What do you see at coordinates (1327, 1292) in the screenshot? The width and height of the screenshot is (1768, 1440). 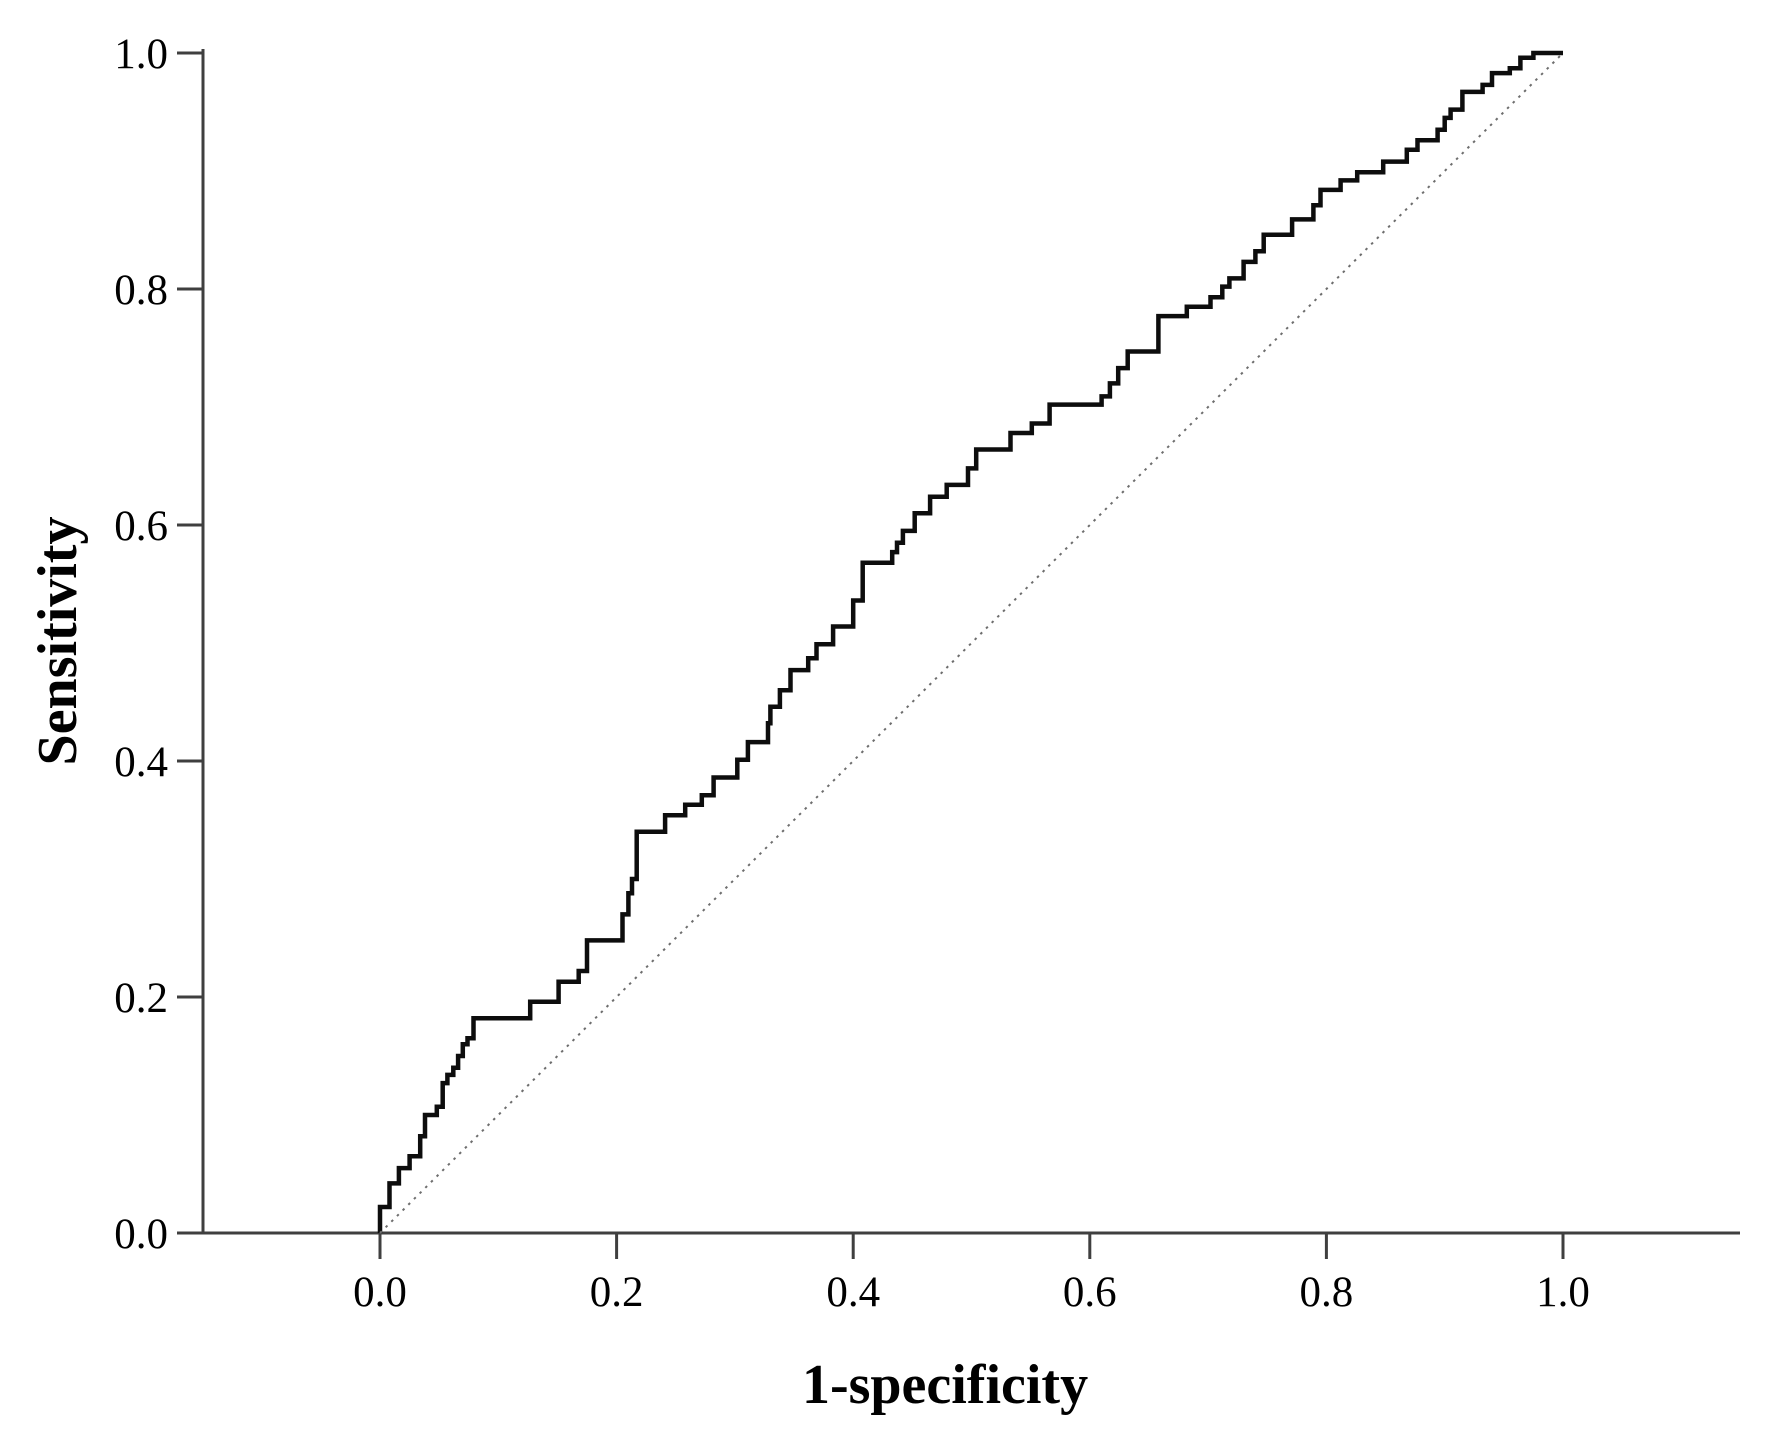 I see `x-tick-label: 0.8` at bounding box center [1327, 1292].